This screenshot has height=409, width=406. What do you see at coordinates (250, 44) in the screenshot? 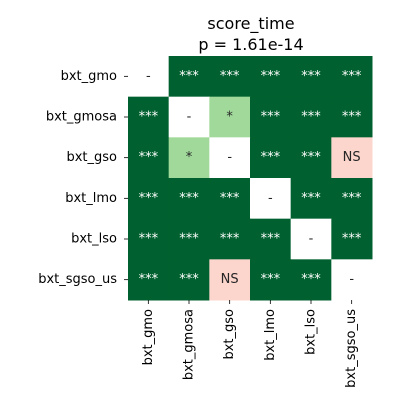
I see `chart-subtitle: p = 1.61e-14` at bounding box center [250, 44].